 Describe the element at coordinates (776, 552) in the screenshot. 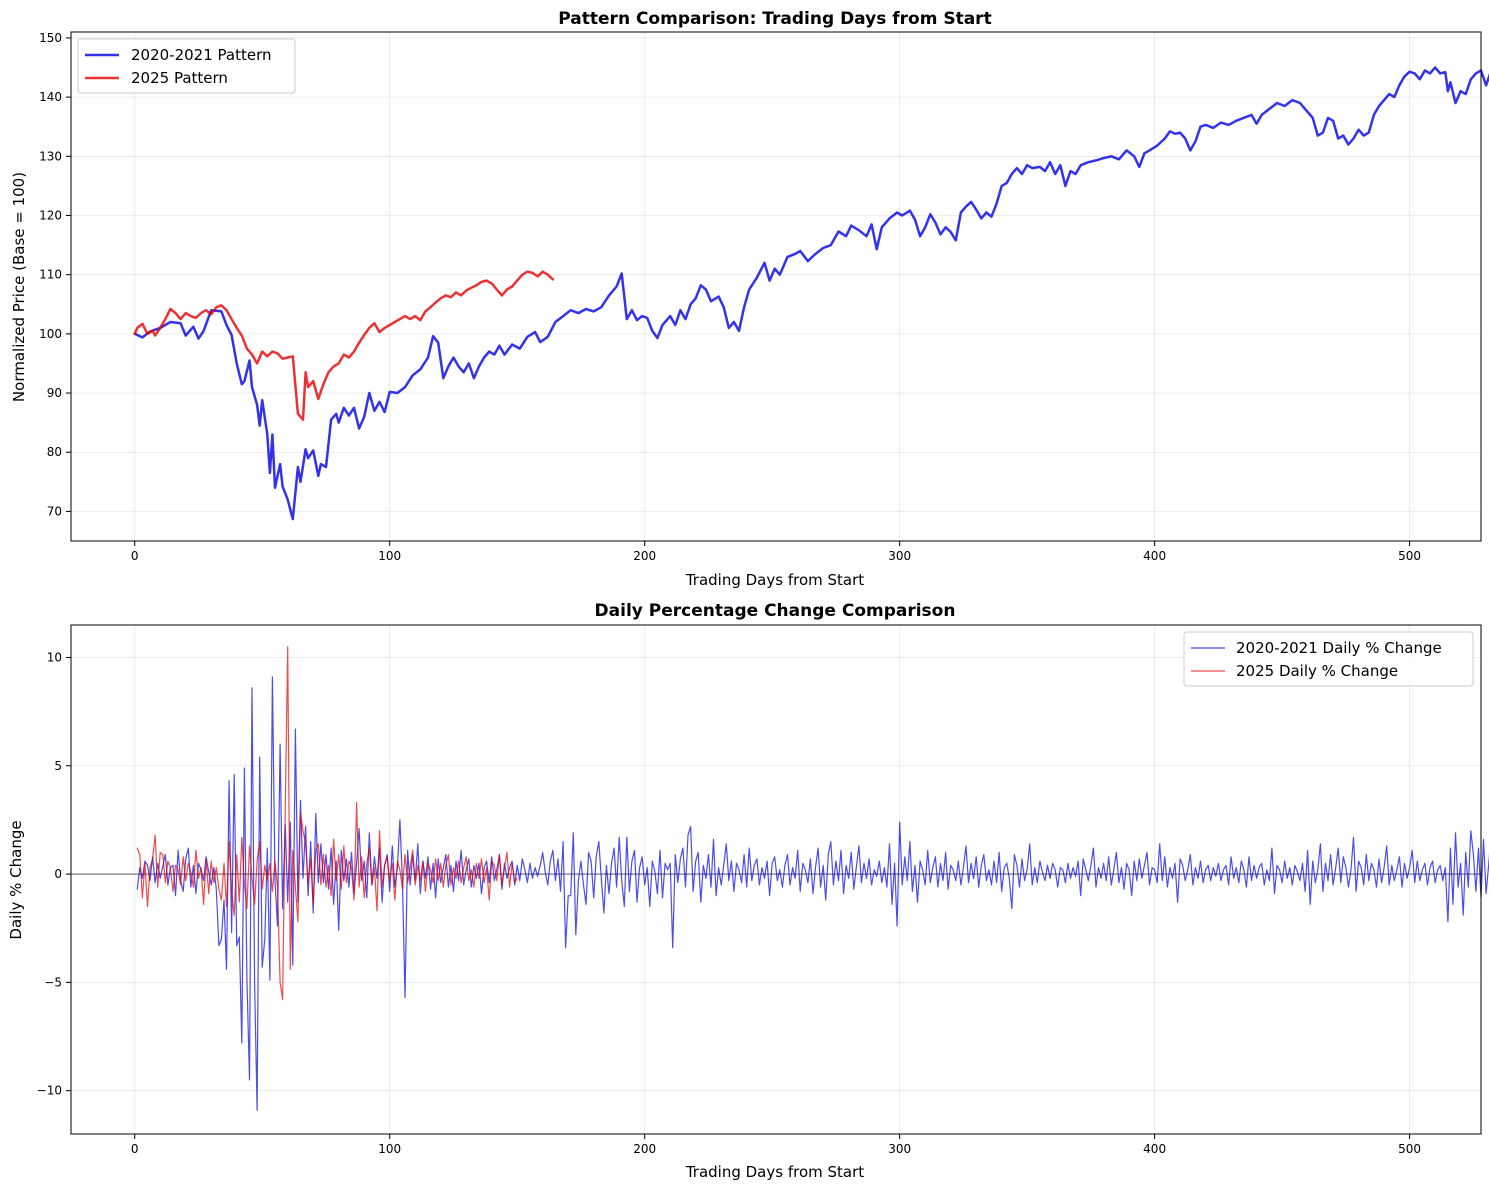

I see `price-chart-x-ticks: 0 100 200 300 400 500` at that location.